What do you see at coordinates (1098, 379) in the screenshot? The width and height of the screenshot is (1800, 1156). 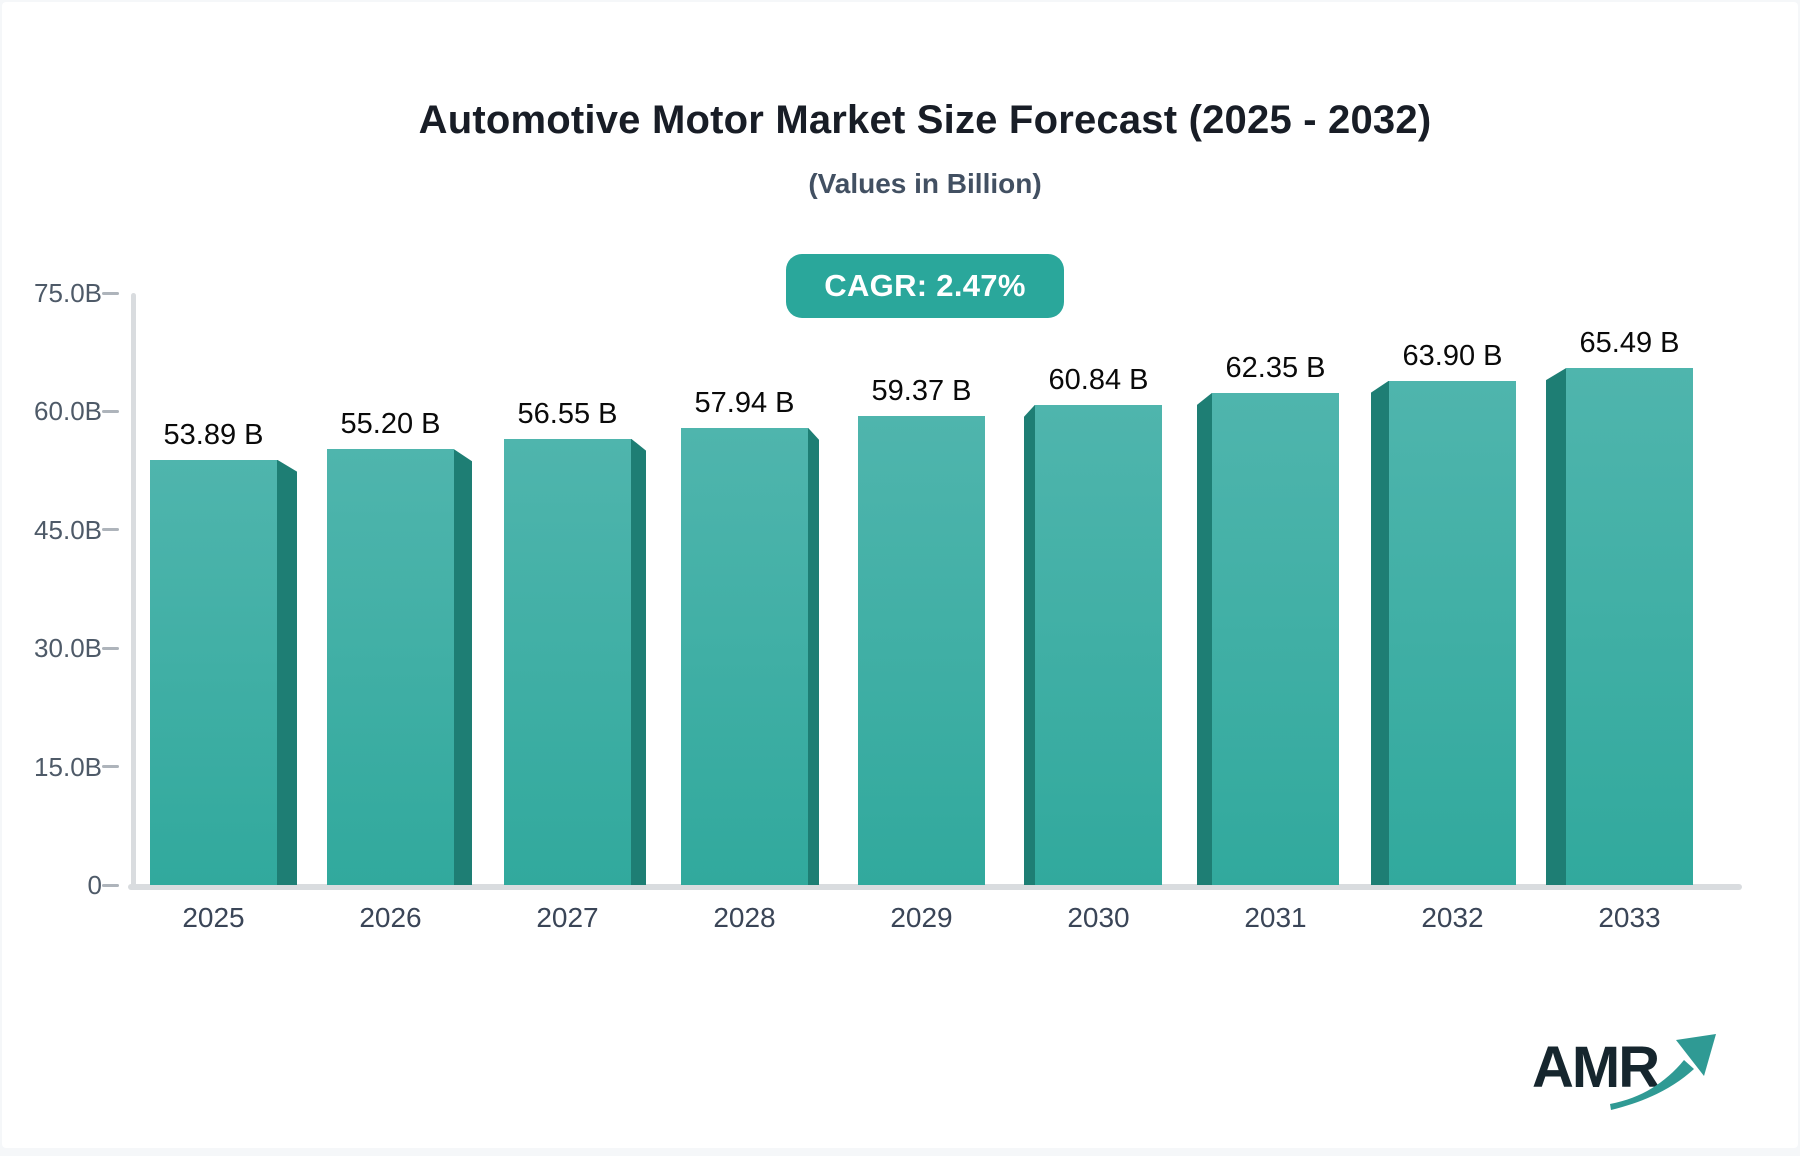 I see `bar-value-label-2030: 60.84 B` at bounding box center [1098, 379].